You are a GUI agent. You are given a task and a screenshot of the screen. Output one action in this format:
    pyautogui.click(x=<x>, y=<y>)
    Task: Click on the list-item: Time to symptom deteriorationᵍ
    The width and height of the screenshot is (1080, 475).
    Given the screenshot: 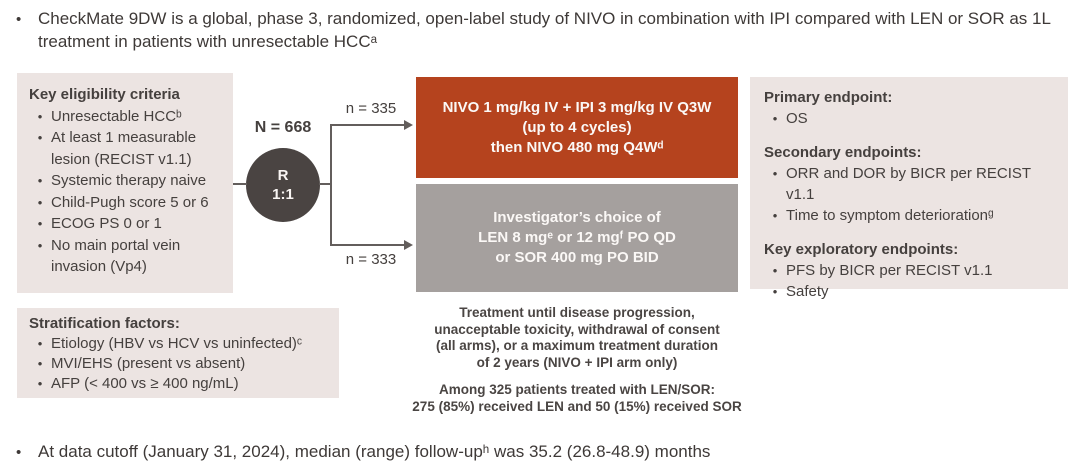 What is the action you would take?
    pyautogui.click(x=911, y=215)
    